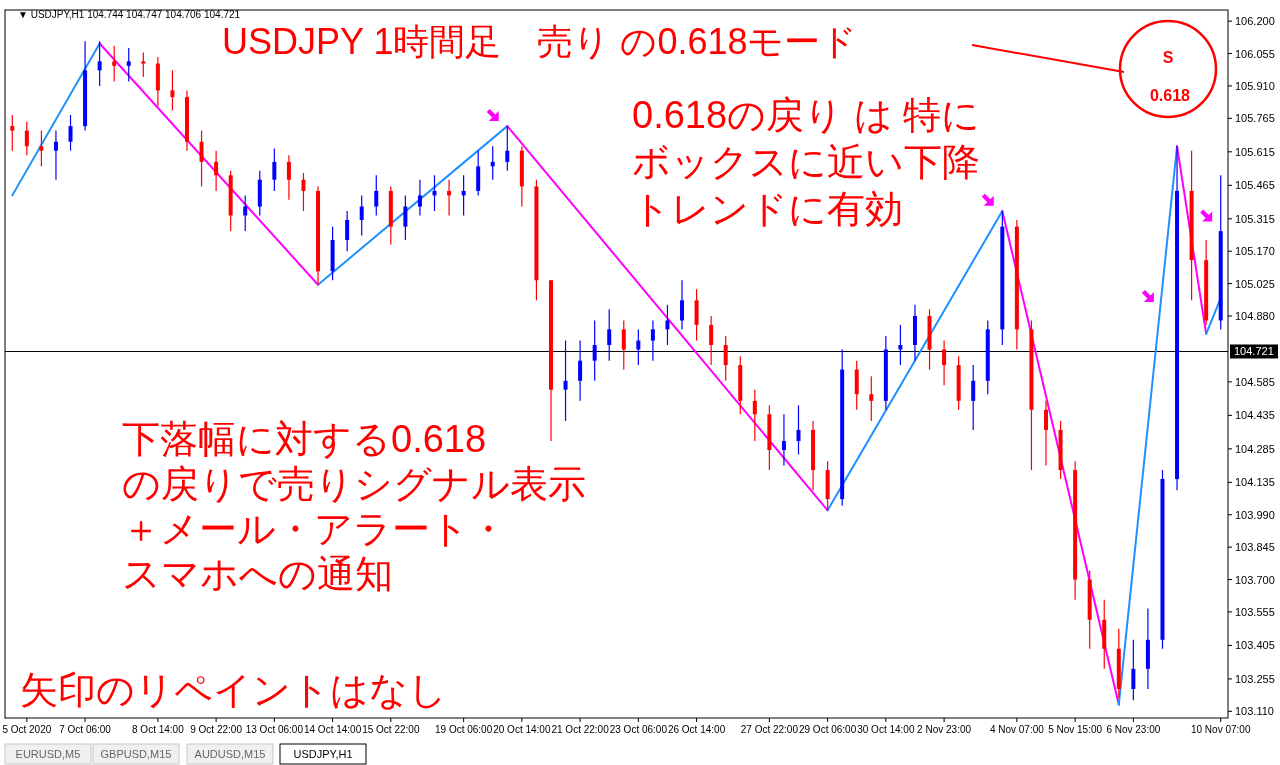 The height and width of the screenshot is (765, 1280). I want to click on y-tick-label: 103.845, so click(1255, 547).